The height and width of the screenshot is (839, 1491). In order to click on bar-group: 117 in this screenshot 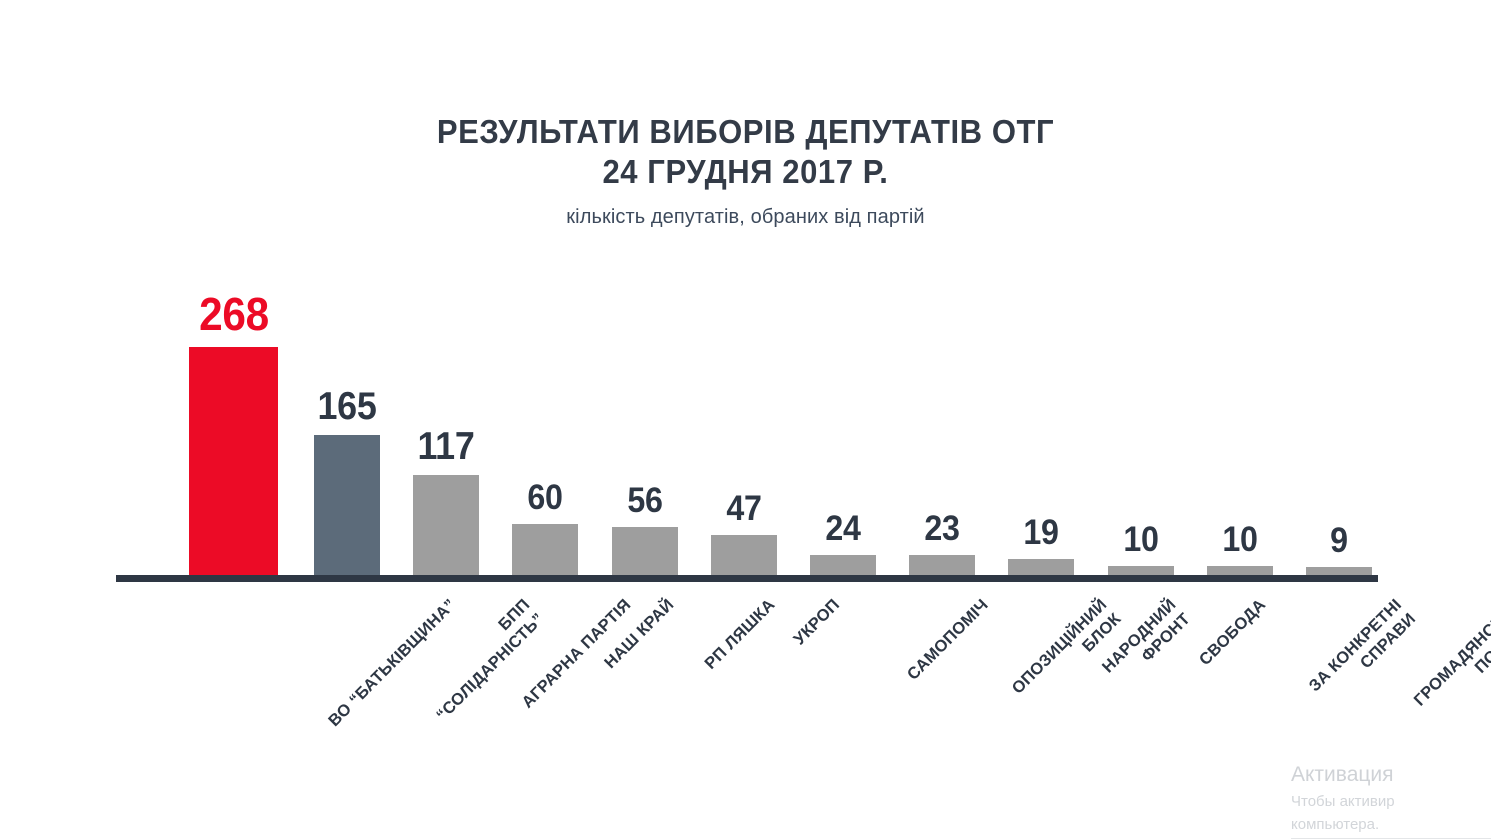, I will do `click(446, 495)`.